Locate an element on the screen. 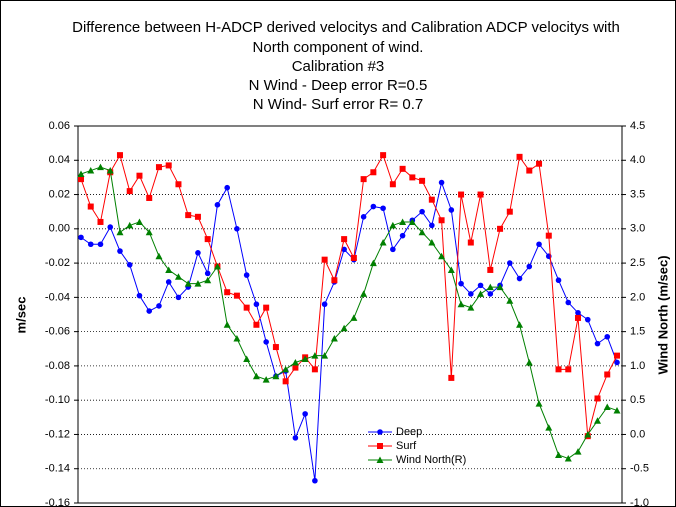 The image size is (676, 507). legend-label: Deep is located at coordinates (409, 432).